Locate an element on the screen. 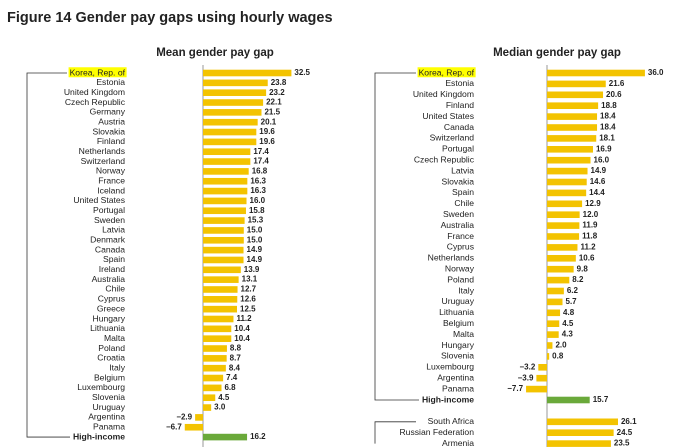  value-label: 9.8 is located at coordinates (583, 268).